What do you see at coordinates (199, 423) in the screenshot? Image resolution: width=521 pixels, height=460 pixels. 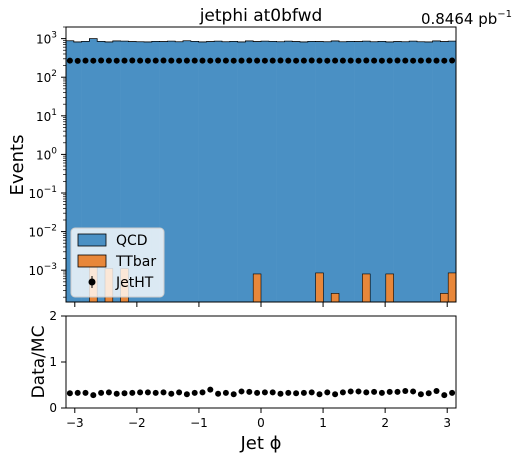 I see `x-tick-label: −1` at bounding box center [199, 423].